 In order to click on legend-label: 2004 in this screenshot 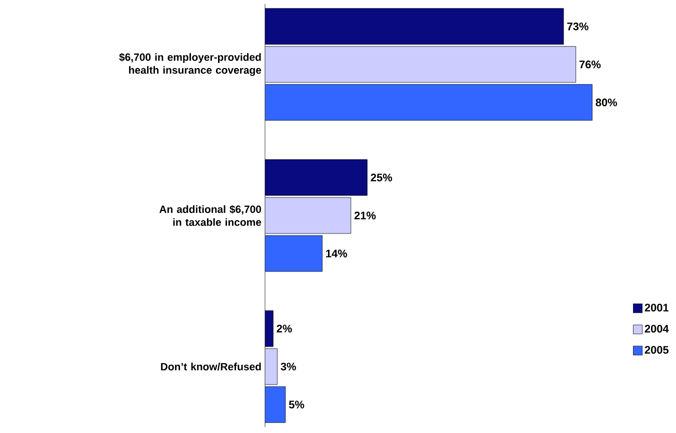, I will do `click(656, 328)`.